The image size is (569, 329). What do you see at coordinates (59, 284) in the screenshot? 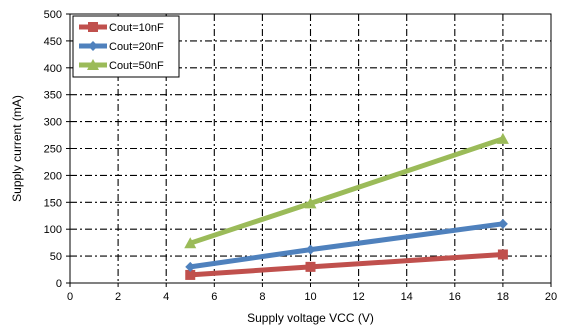
I see `y-tick-label: 0` at bounding box center [59, 284].